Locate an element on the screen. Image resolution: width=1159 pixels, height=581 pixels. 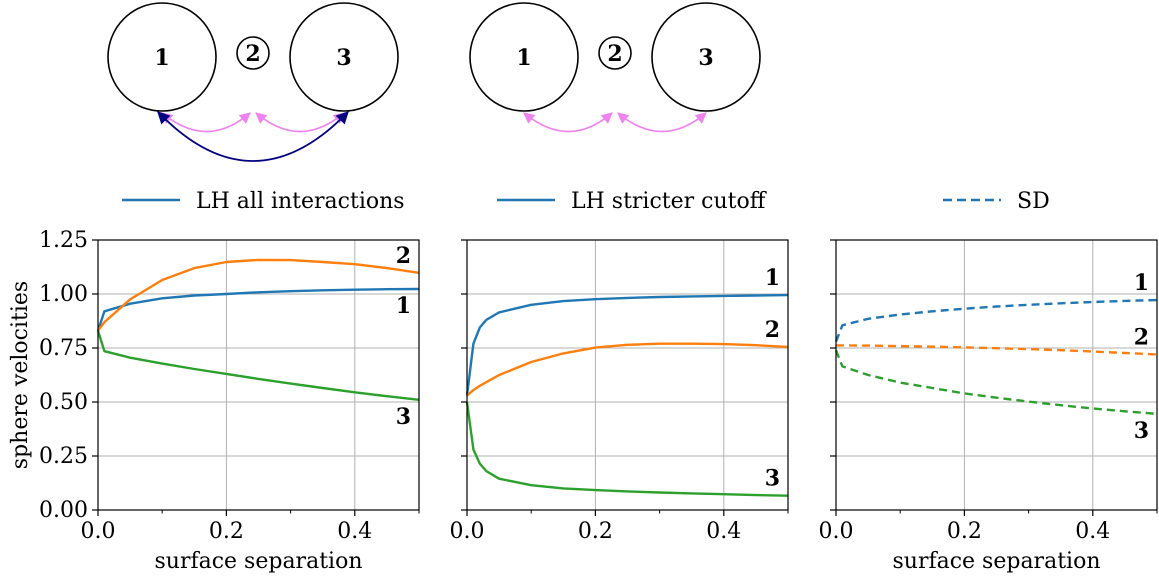
legend-sd: SD is located at coordinates (996, 201).